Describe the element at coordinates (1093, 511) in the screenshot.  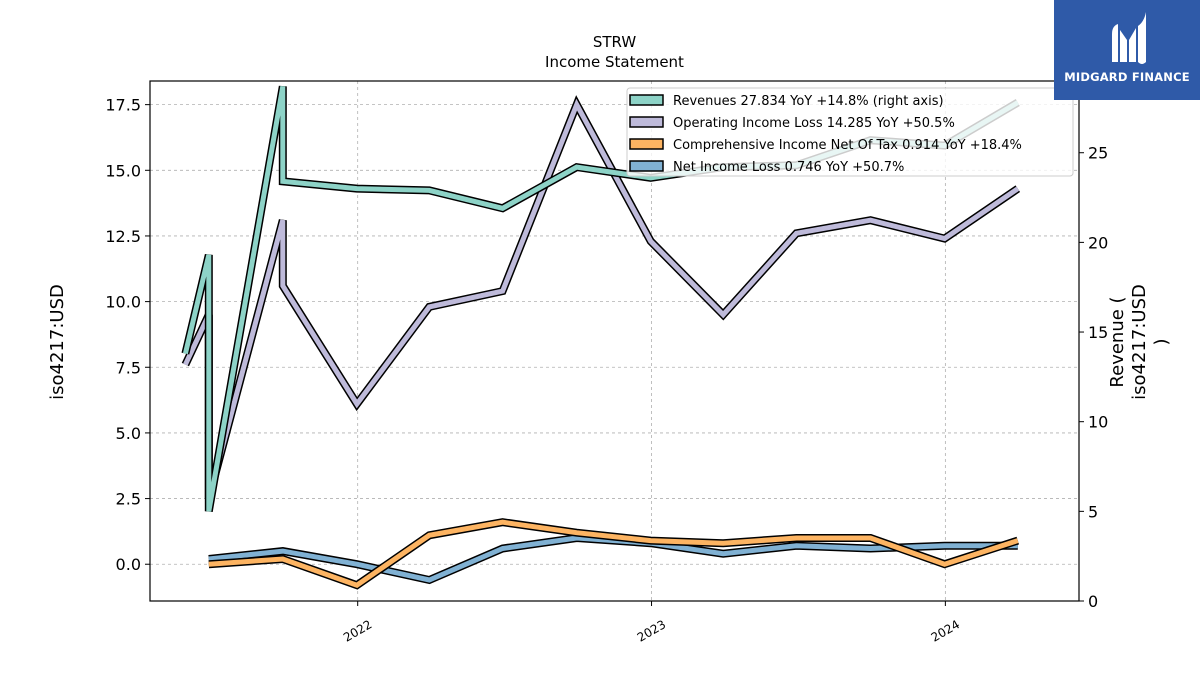
I see `y-tick-label-right: 5` at that location.